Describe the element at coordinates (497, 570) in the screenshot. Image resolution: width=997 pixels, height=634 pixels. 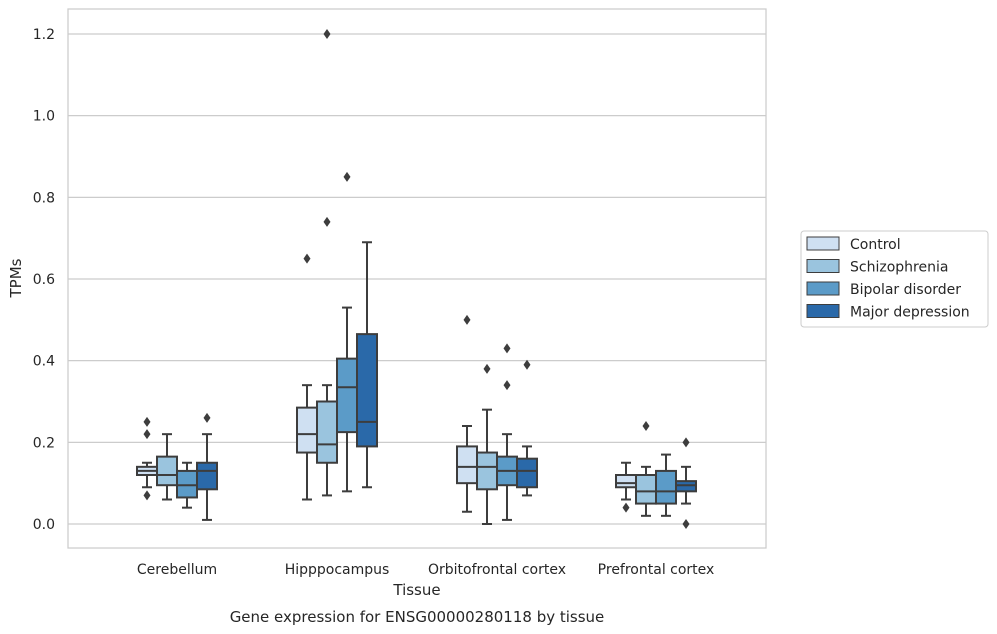
I see `x-tick-label: Orbitofrontal cortex` at that location.